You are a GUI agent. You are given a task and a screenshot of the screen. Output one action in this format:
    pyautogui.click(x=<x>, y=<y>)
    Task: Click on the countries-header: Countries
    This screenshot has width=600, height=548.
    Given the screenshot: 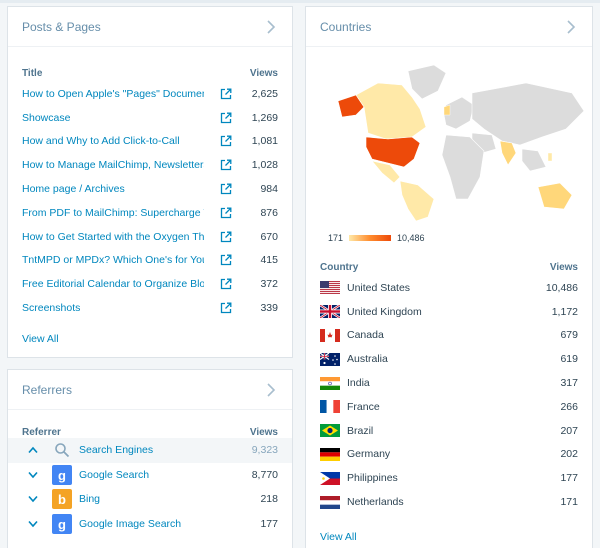 What is the action you would take?
    pyautogui.click(x=449, y=27)
    